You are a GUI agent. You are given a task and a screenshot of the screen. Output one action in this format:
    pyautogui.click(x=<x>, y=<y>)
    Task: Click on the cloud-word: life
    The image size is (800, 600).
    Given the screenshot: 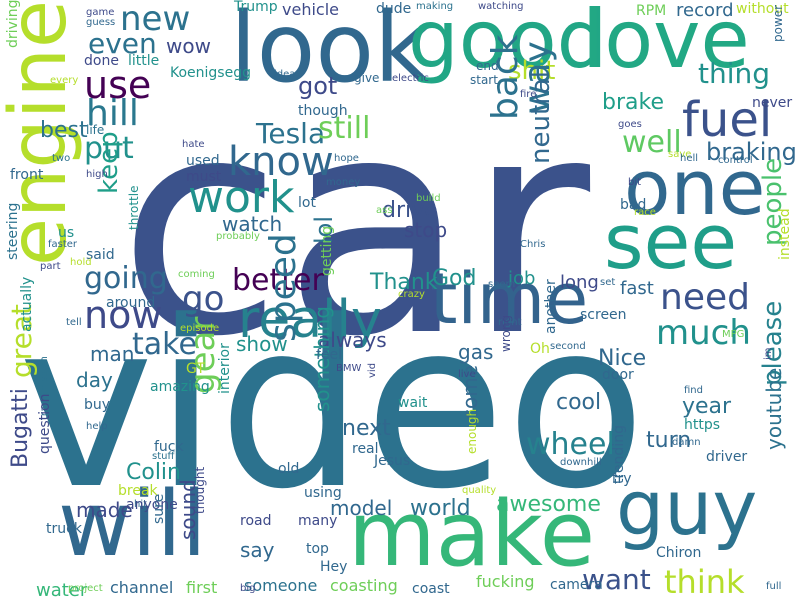 What is the action you would take?
    pyautogui.click(x=95, y=130)
    